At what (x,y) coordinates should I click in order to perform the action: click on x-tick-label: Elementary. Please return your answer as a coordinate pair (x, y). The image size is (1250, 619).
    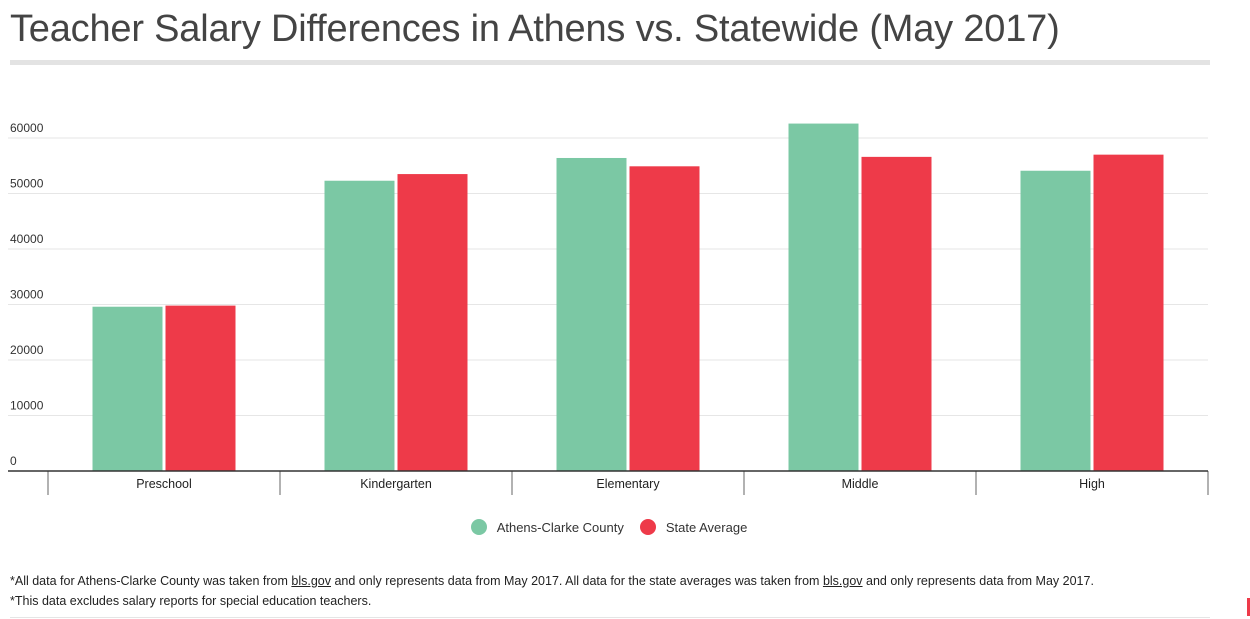
    Looking at the image, I should click on (628, 484).